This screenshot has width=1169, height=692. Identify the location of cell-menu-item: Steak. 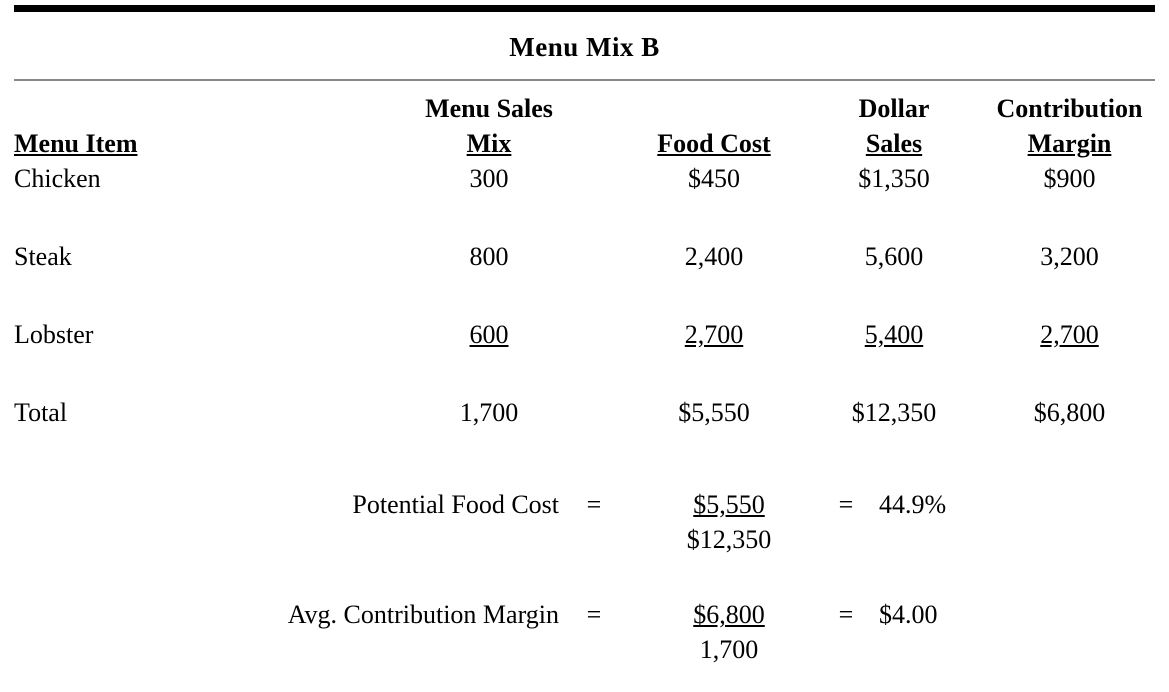
(43, 257).